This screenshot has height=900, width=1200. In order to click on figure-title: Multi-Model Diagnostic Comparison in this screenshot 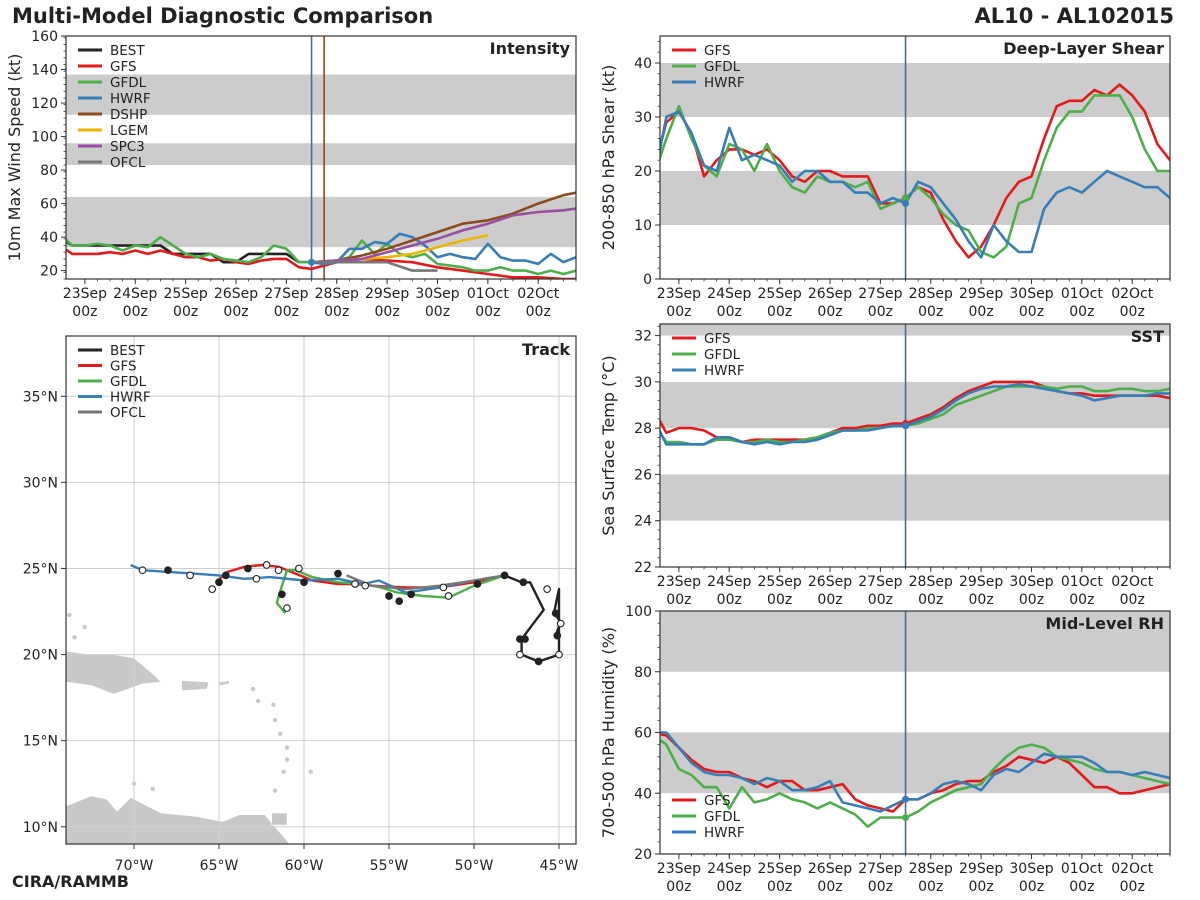, I will do `click(223, 16)`.